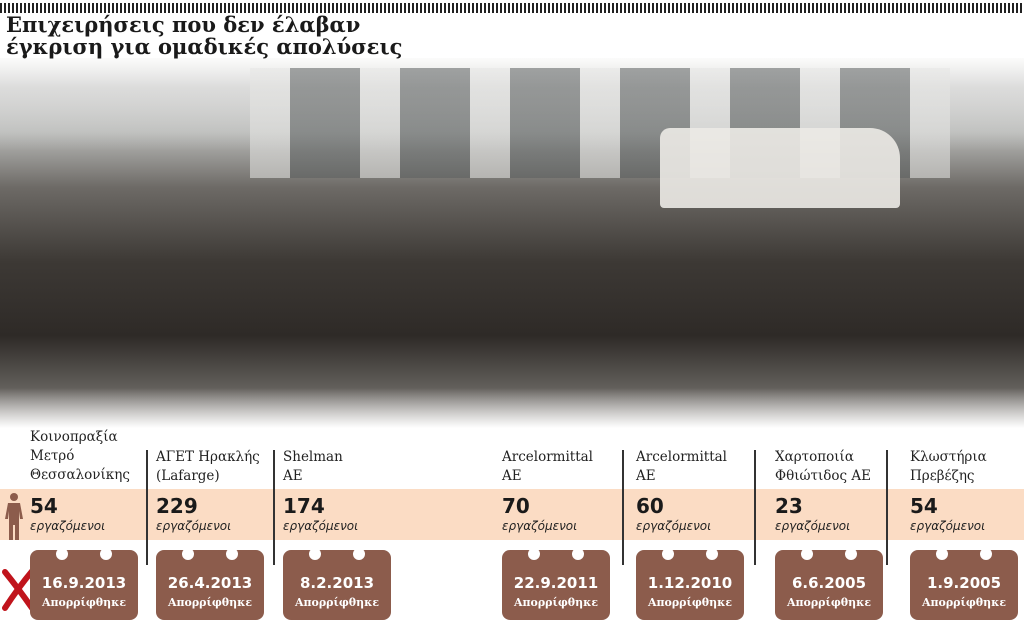  I want to click on company-name-line: Κοινοπραξία, so click(74, 437).